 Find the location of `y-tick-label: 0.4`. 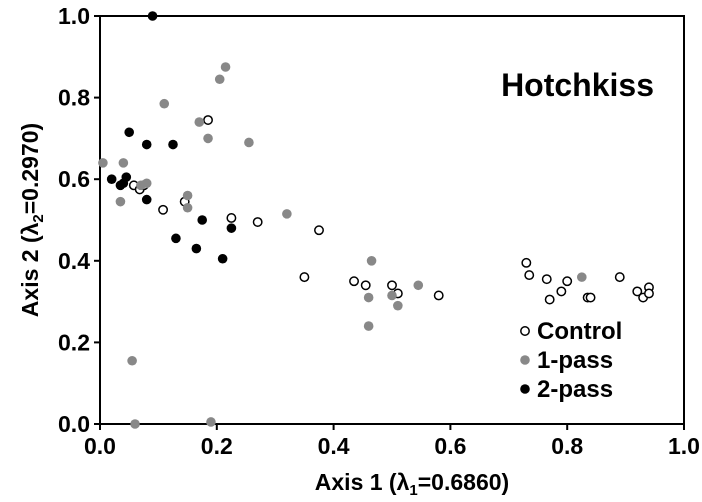

y-tick-label: 0.4 is located at coordinates (74, 261).